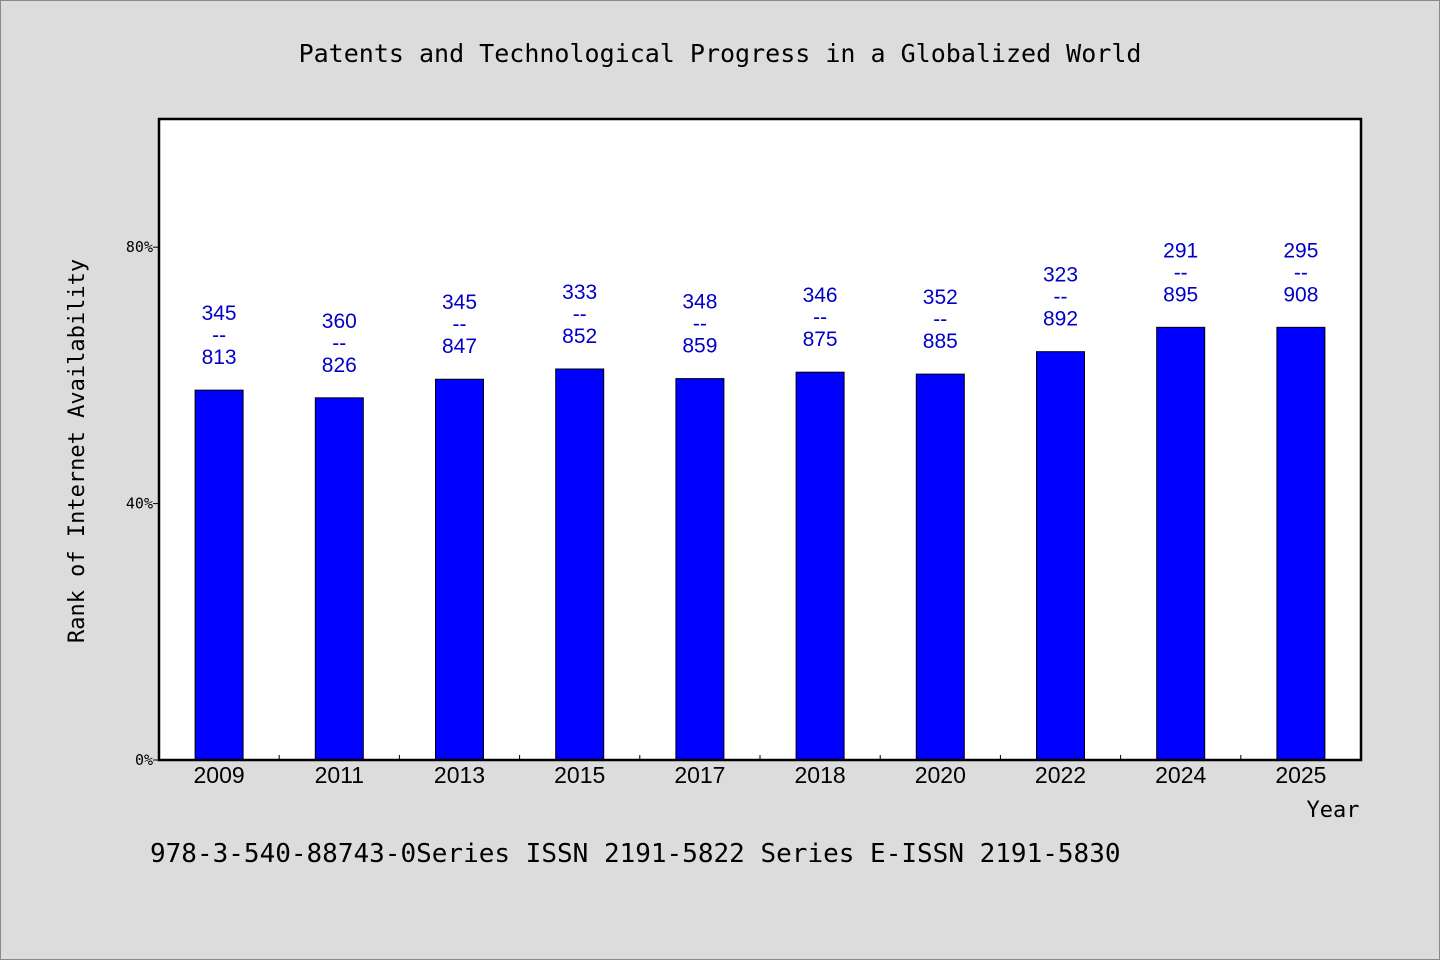  What do you see at coordinates (1060, 556) in the screenshot?
I see `bar-2022` at bounding box center [1060, 556].